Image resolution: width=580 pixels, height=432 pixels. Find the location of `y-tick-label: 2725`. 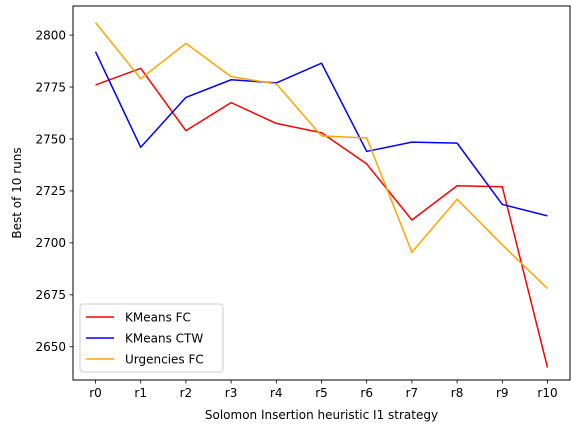

y-tick-label: 2725 is located at coordinates (50, 191).